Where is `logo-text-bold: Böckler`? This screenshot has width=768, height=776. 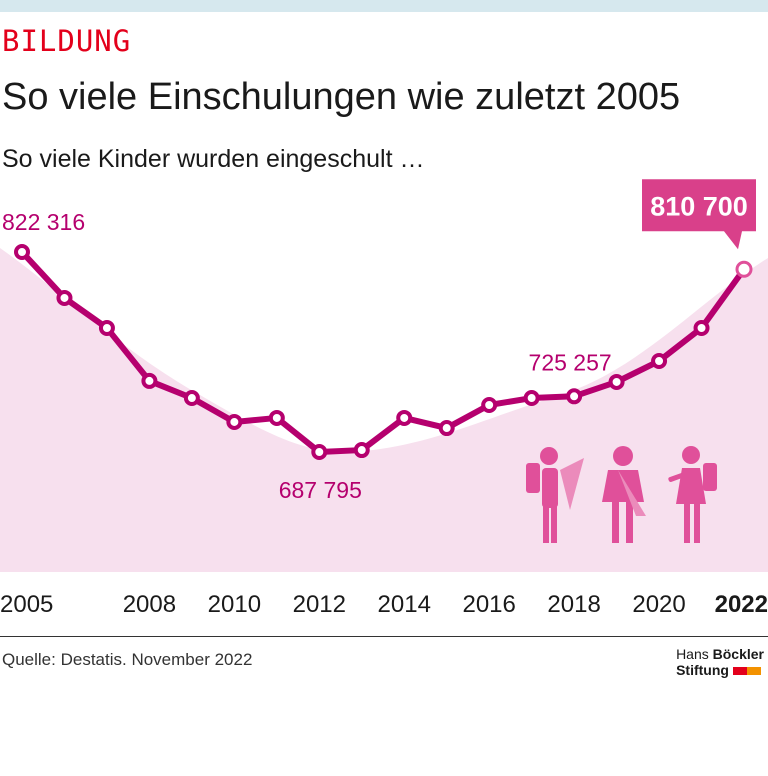
logo-text-bold: Böckler is located at coordinates (738, 654).